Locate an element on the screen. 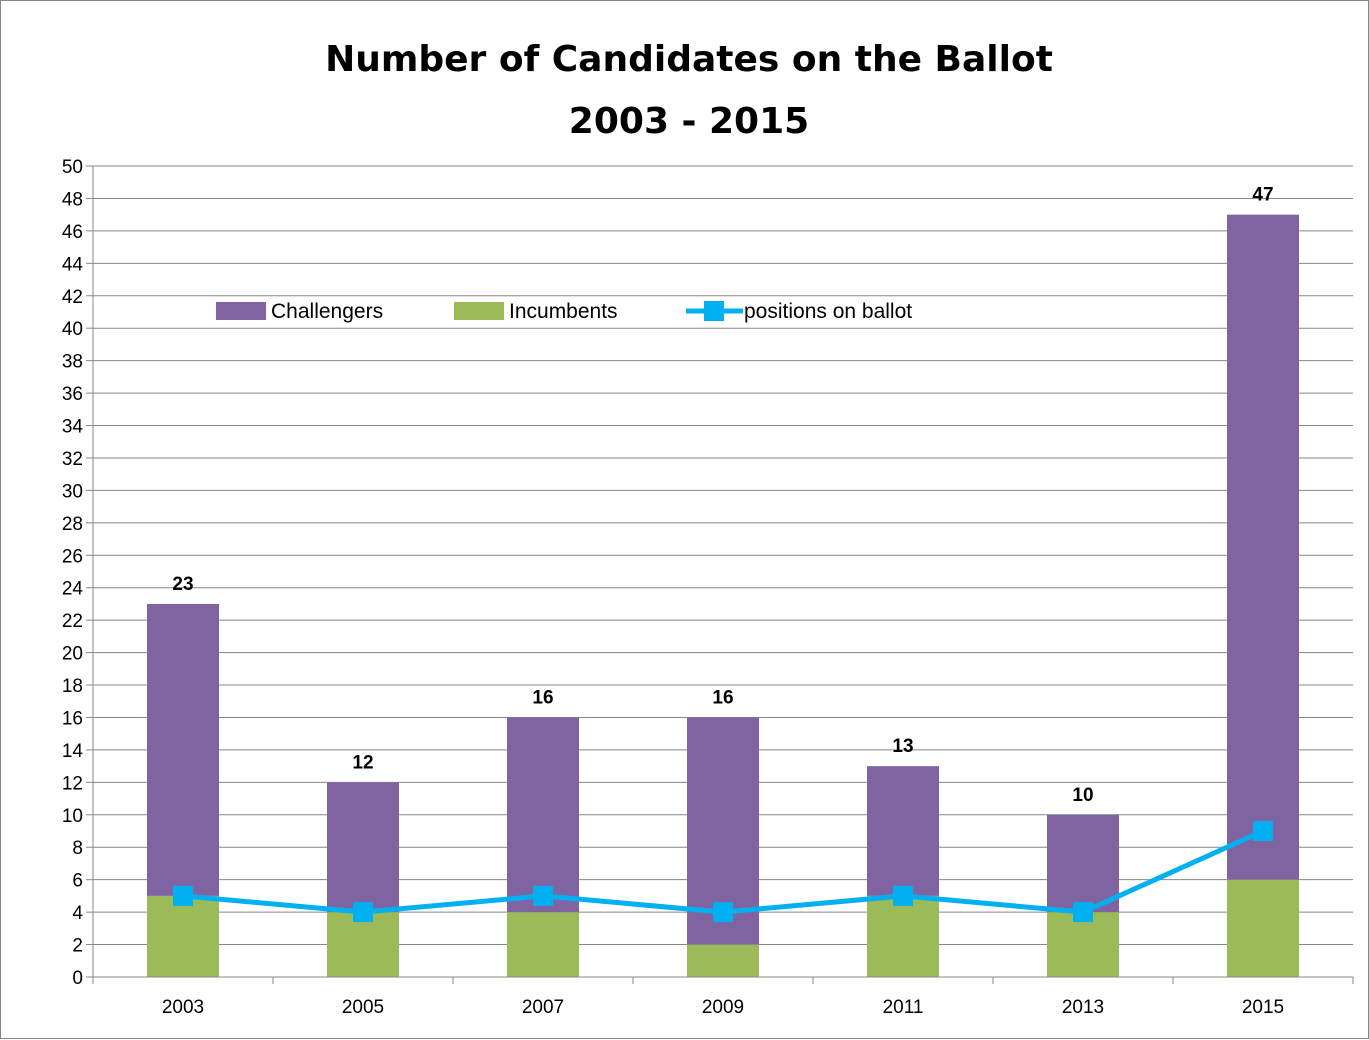  x-tick-label-2011: 2011 is located at coordinates (903, 1007).